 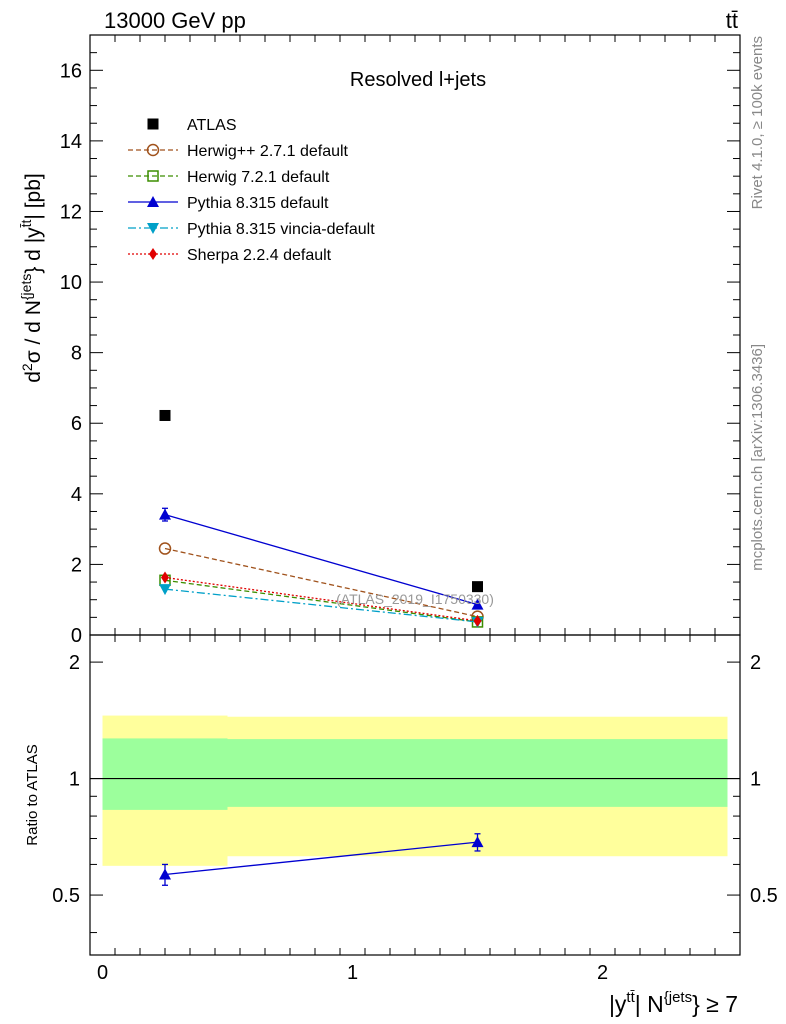 What do you see at coordinates (33, 250) in the screenshot?
I see `ylabel-mid: } d |y` at bounding box center [33, 250].